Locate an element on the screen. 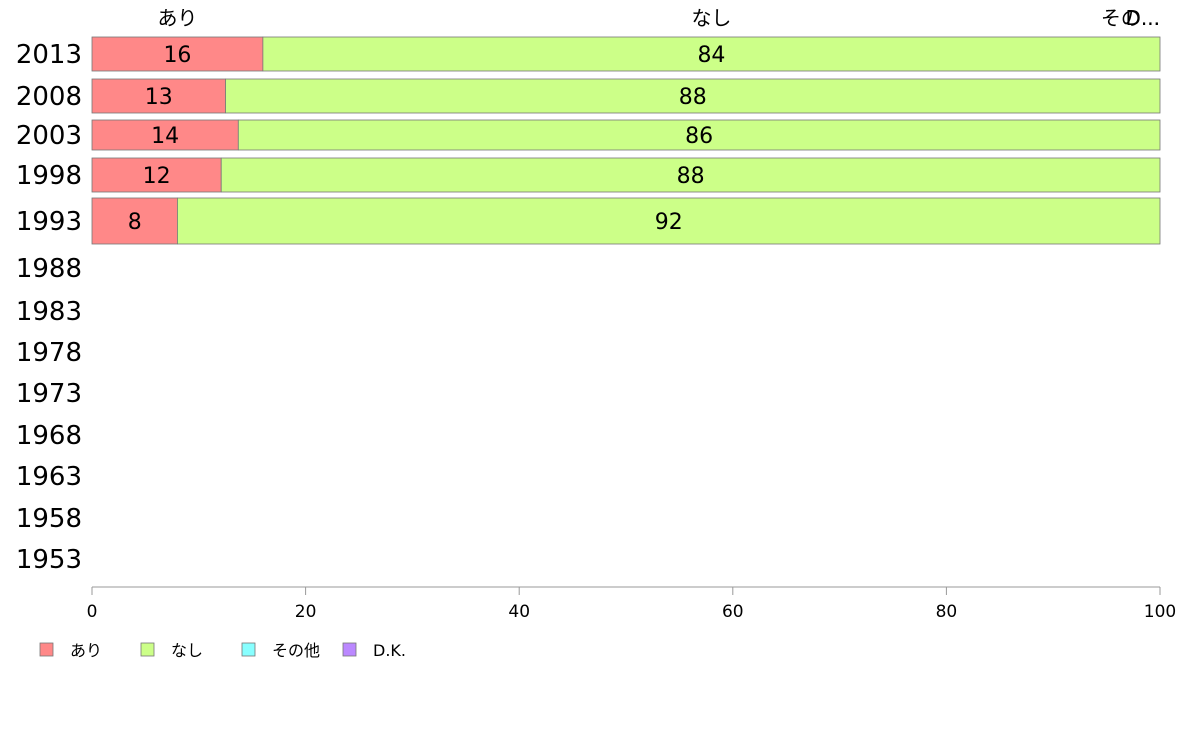 This screenshot has width=1188, height=736. year-label: 1993 is located at coordinates (49, 222).